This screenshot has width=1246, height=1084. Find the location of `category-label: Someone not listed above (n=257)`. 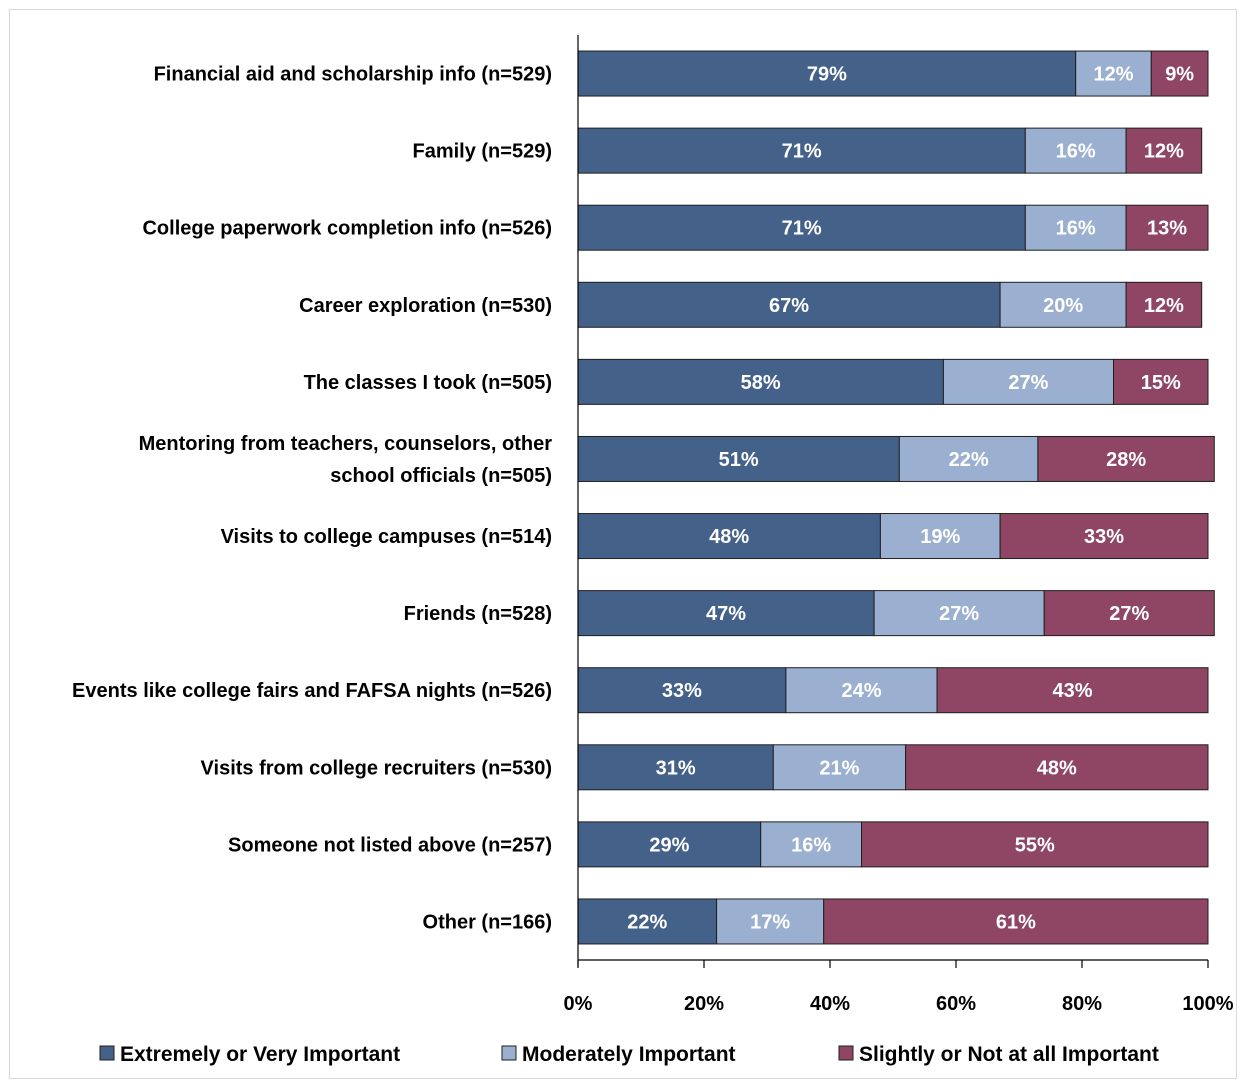

category-label: Someone not listed above (n=257) is located at coordinates (390, 845).